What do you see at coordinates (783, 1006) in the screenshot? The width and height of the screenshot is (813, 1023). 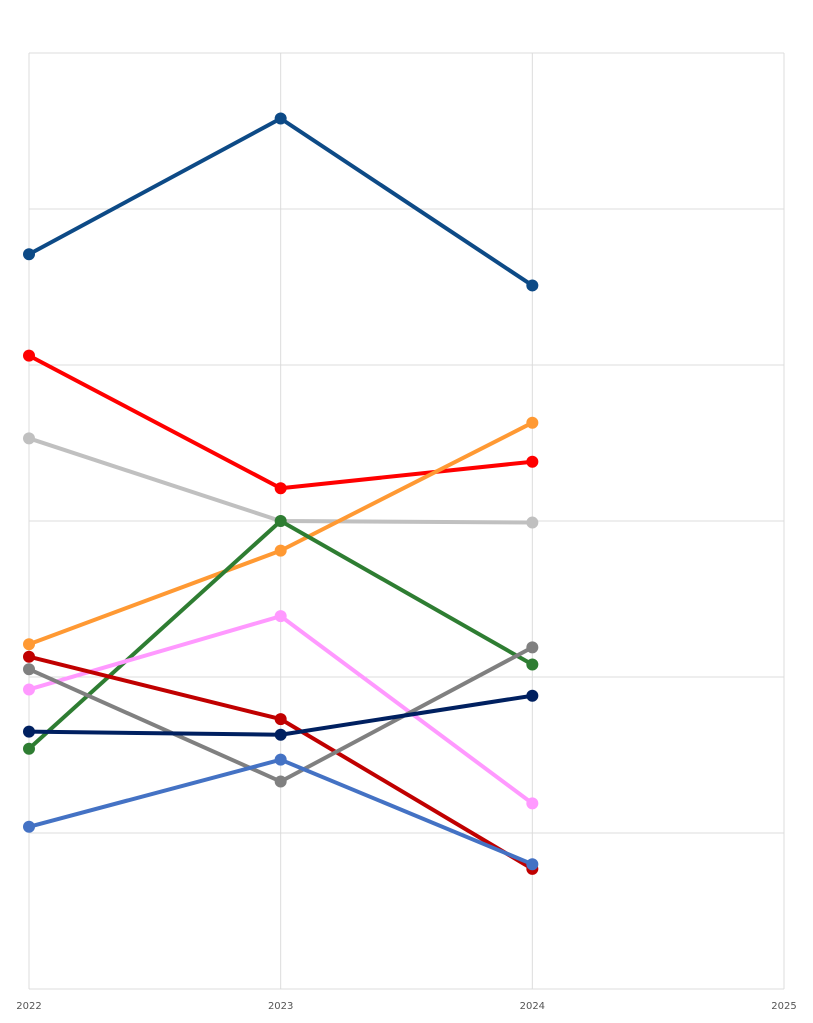 I see `x-tick-label: 2025` at bounding box center [783, 1006].